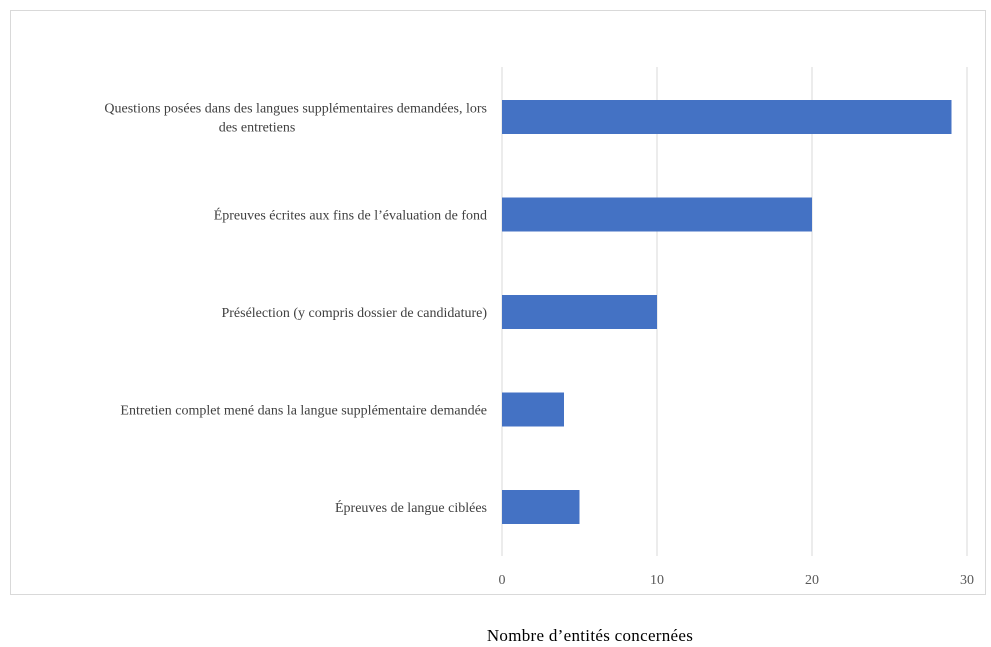 The width and height of the screenshot is (991, 647). What do you see at coordinates (657, 580) in the screenshot?
I see `x-tick-label: 10` at bounding box center [657, 580].